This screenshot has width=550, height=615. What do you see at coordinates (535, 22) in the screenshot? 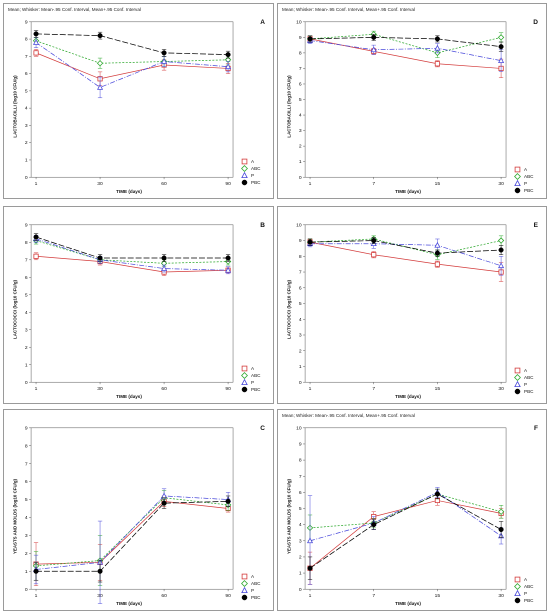
I see `panel-label: D` at bounding box center [535, 22].